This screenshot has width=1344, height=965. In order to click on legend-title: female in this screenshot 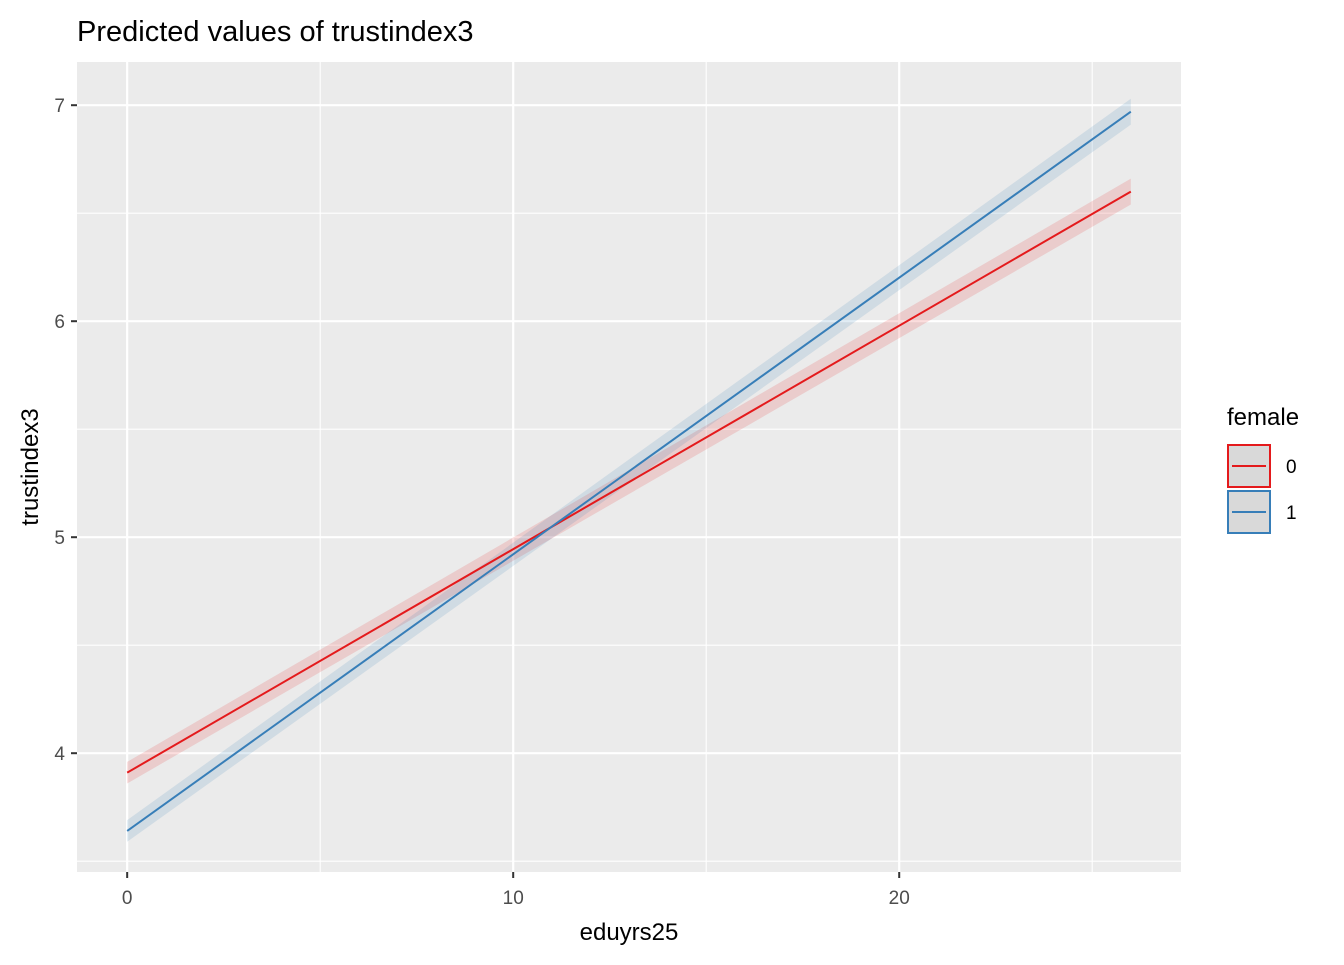, I will do `click(1263, 417)`.